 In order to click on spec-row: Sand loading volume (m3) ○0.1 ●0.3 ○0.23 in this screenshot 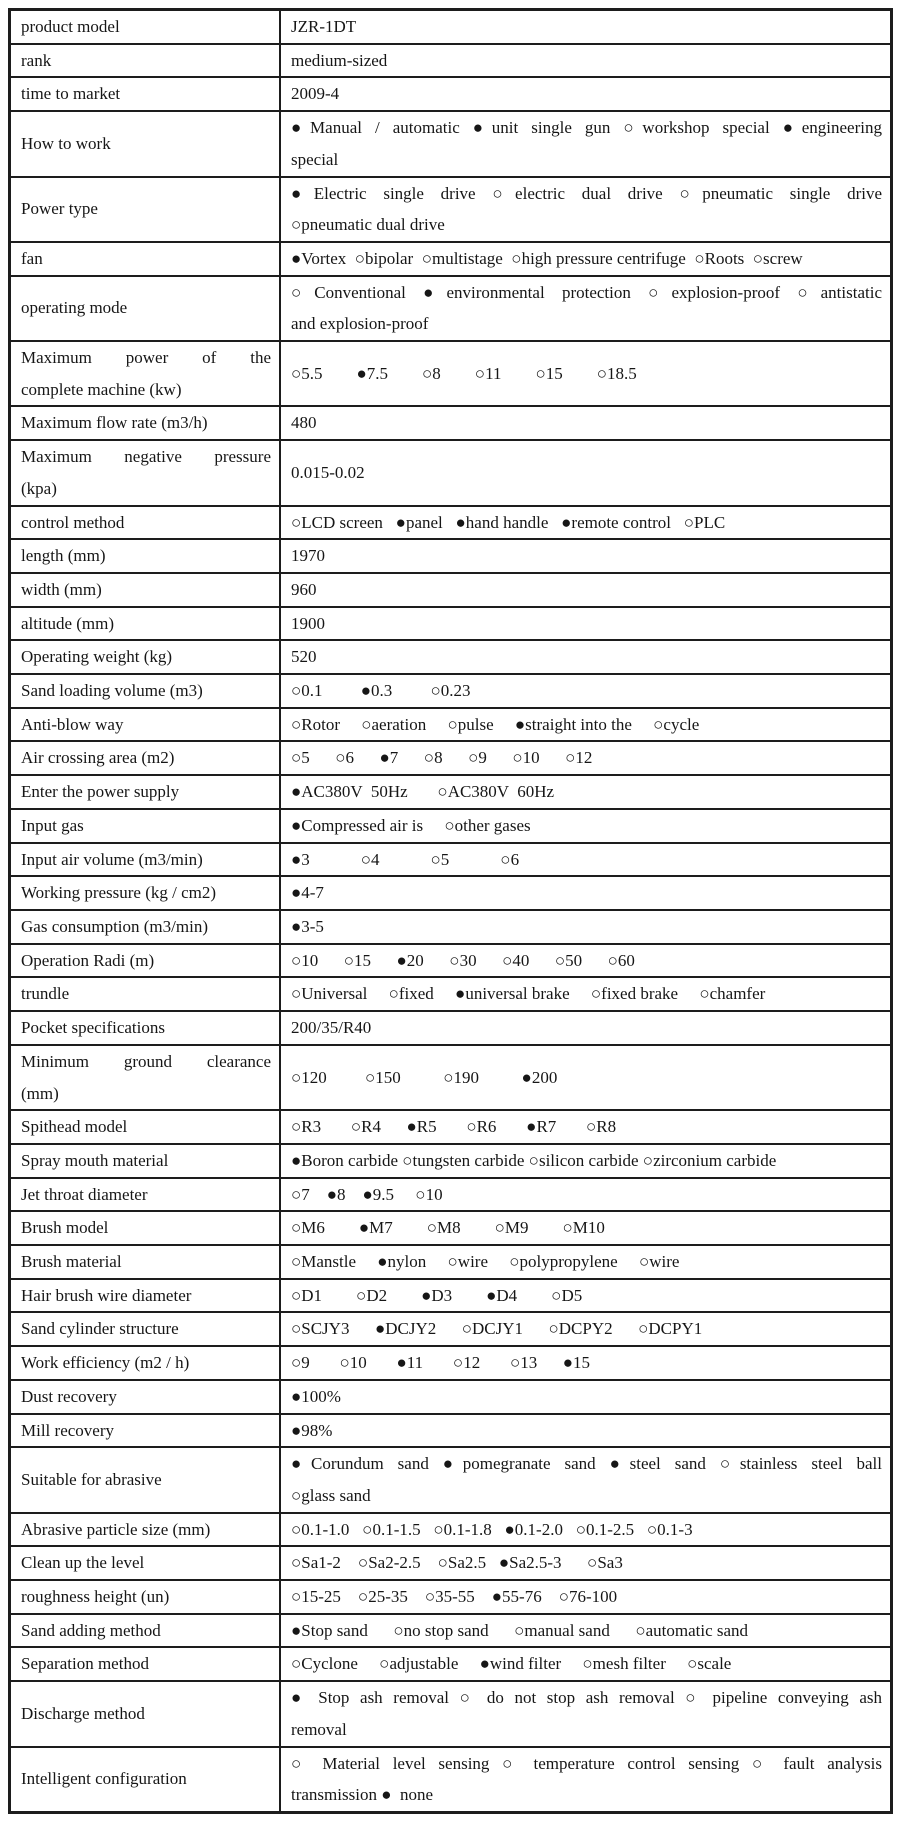, I will do `click(450, 691)`.